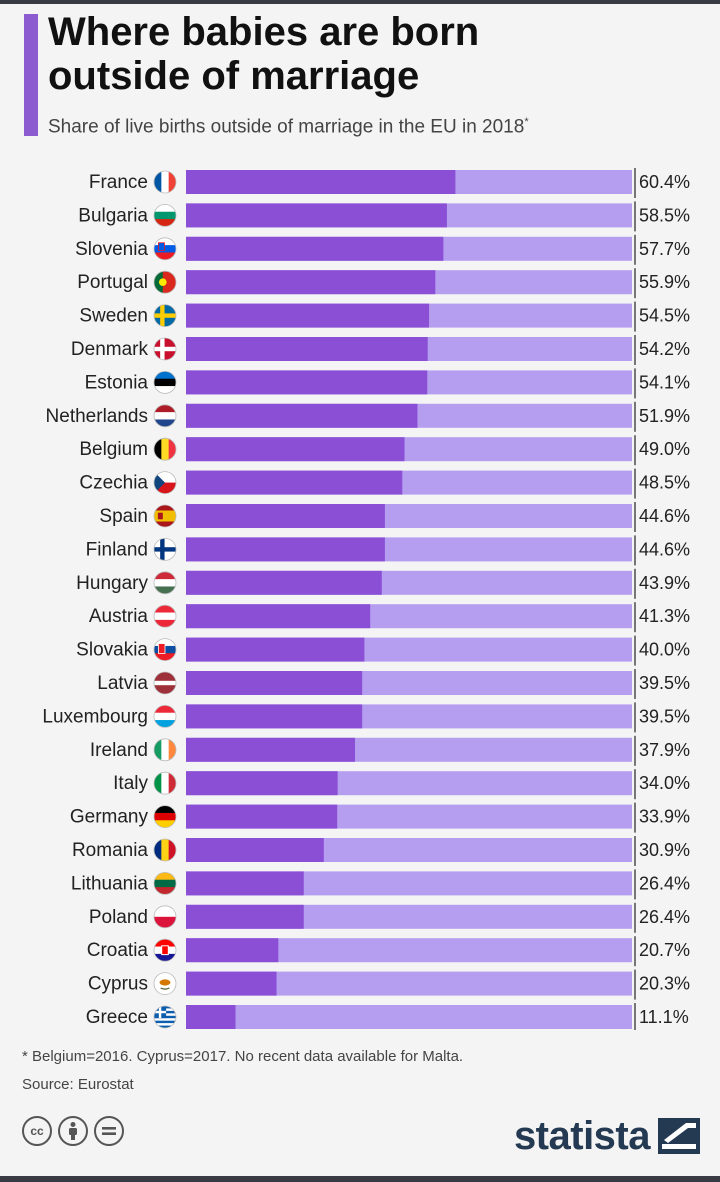 This screenshot has height=1182, width=720. Describe the element at coordinates (165, 416) in the screenshot. I see `netherlands-flag-icon` at that location.